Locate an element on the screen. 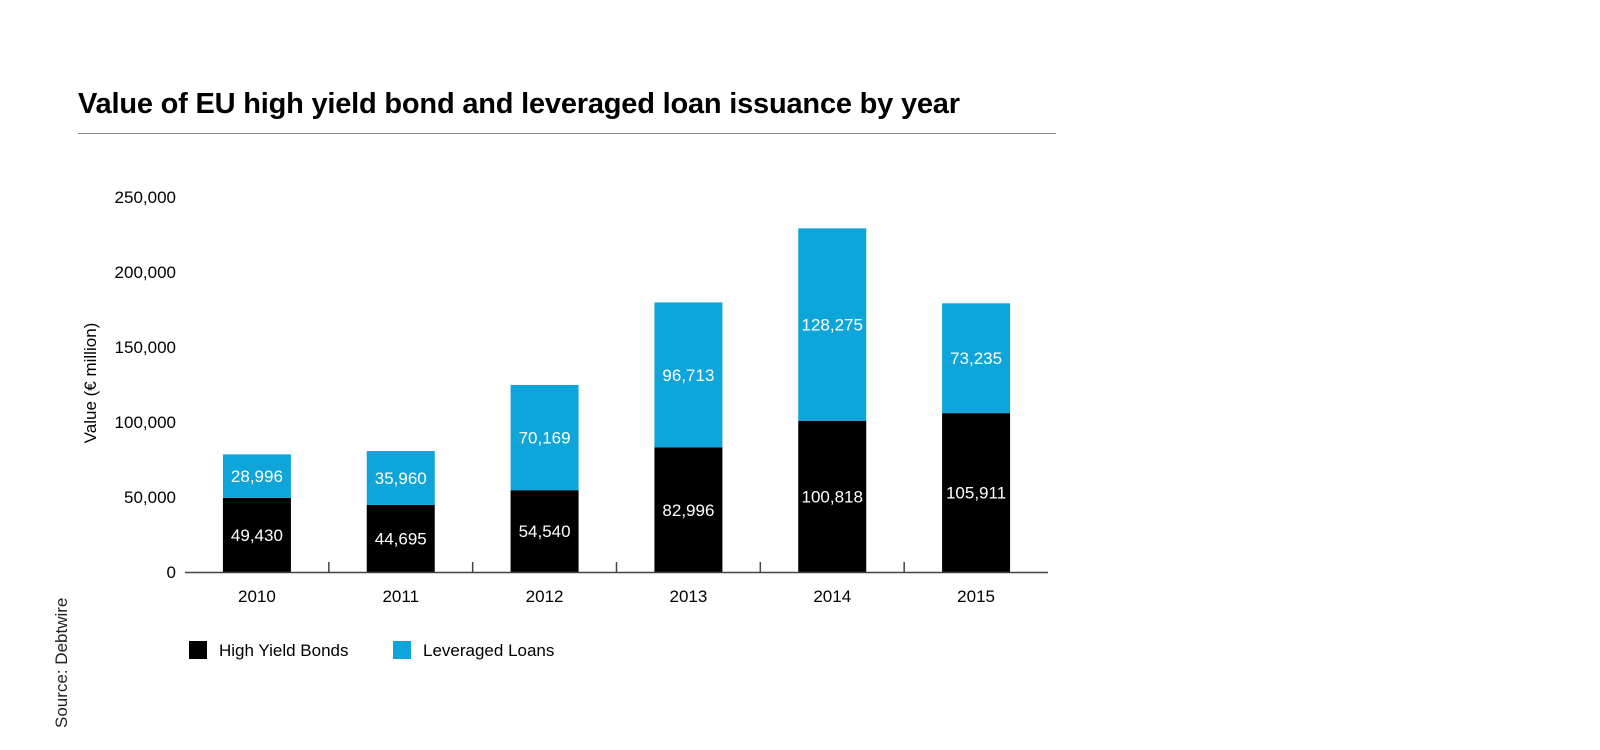 Image resolution: width=1600 pixels, height=750 pixels. legend-label: Leveraged Loans is located at coordinates (488, 650).